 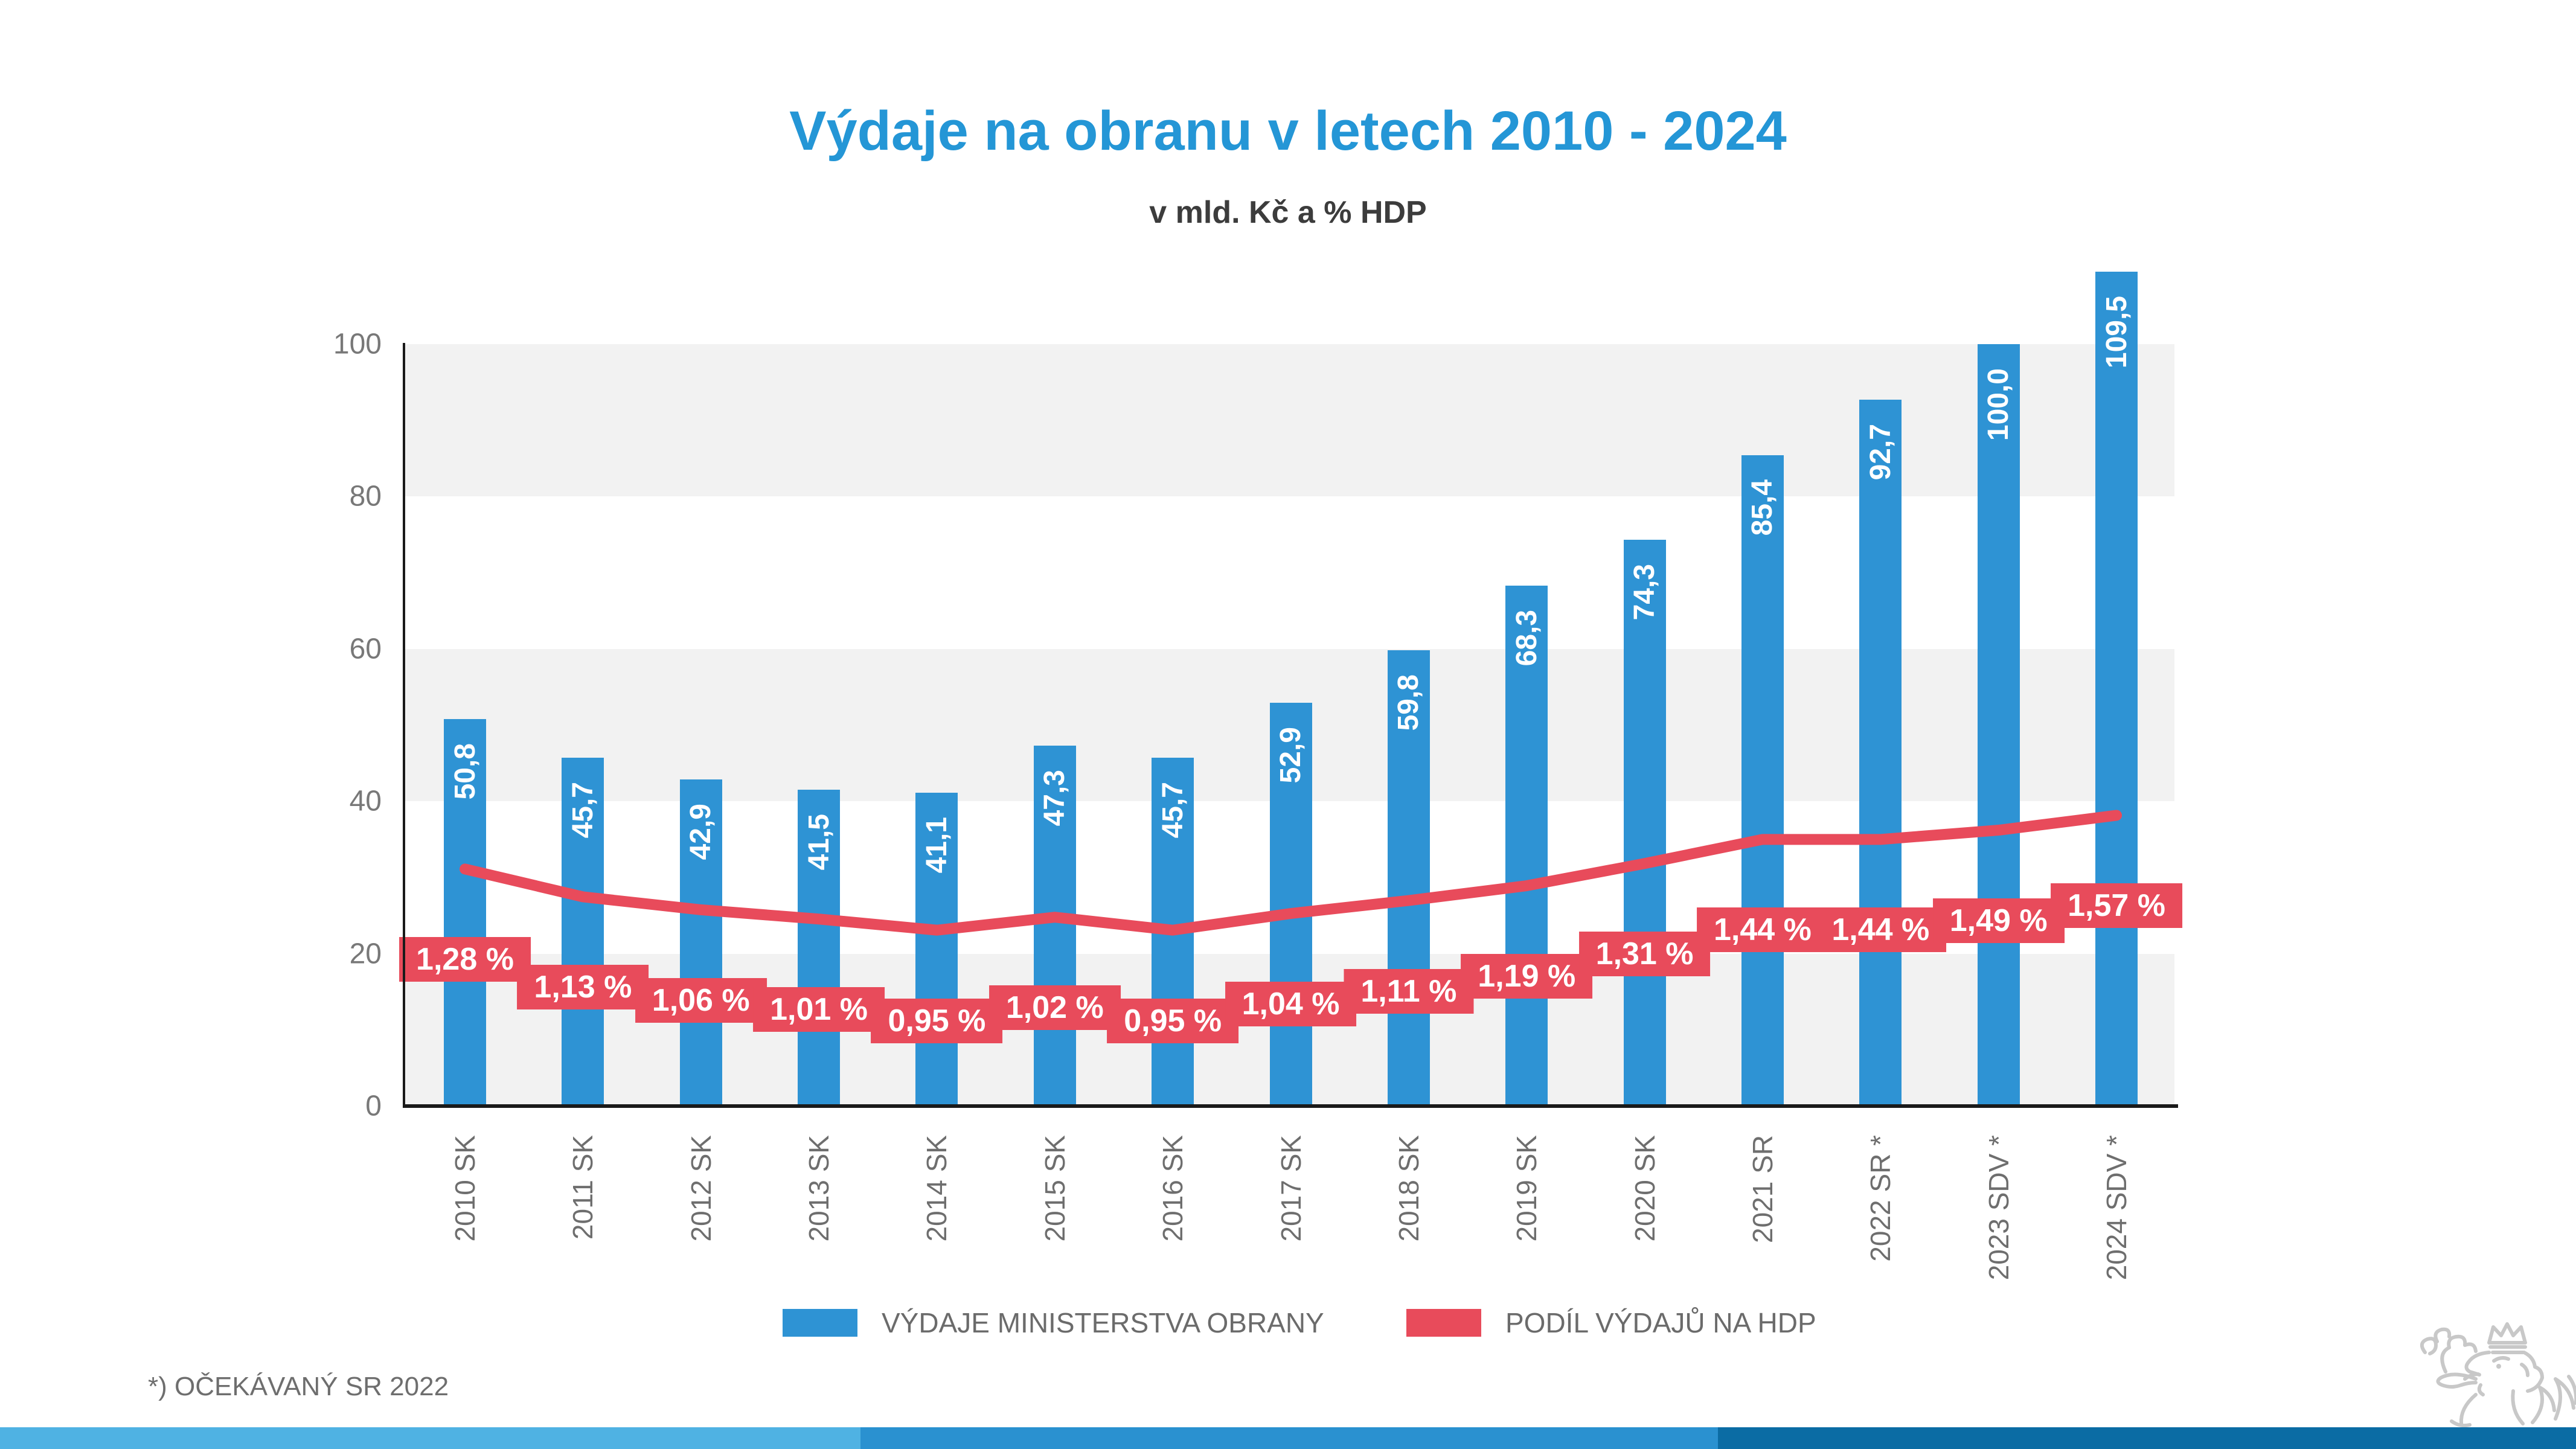 I want to click on legend-item-gdp-share: PODÍL VÝDAJŮ NA HDP, so click(x=1611, y=1323).